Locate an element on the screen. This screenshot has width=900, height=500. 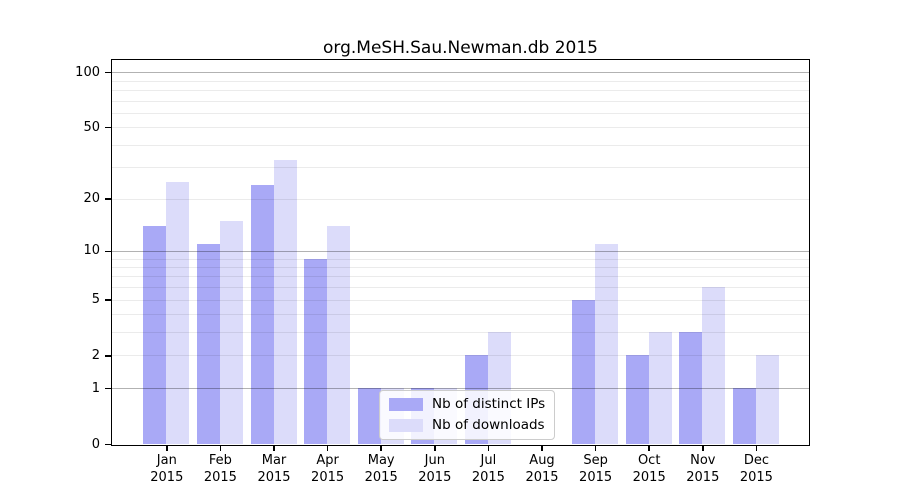
x-tick-feb is located at coordinates (220, 448).